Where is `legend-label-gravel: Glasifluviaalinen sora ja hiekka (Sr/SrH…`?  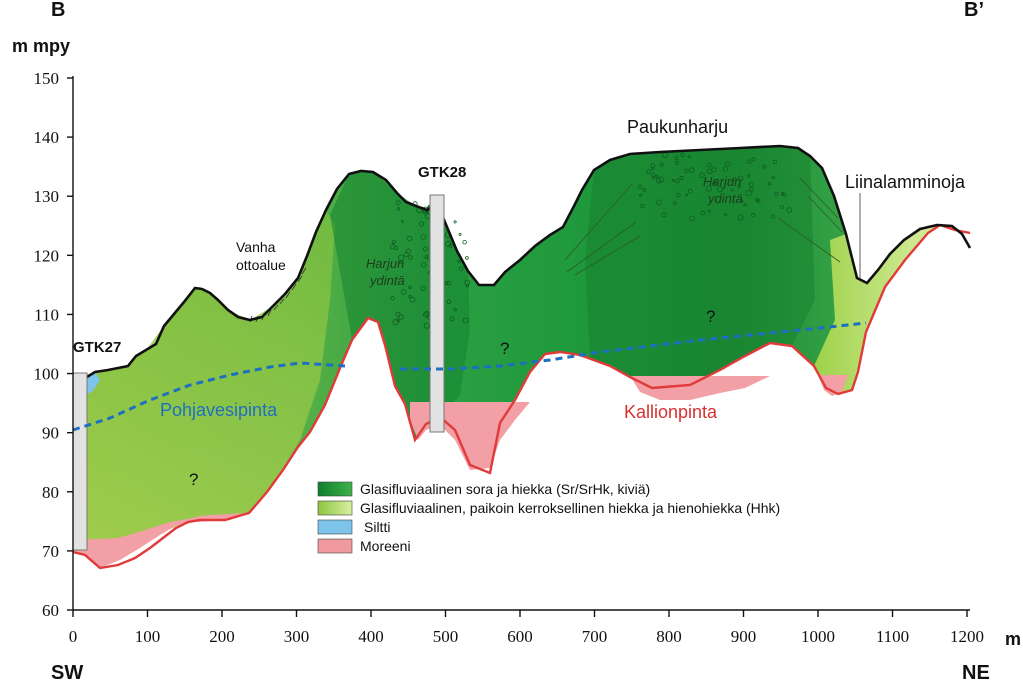 legend-label-gravel: Glasifluviaalinen sora ja hiekka (Sr/SrH… is located at coordinates (505, 489).